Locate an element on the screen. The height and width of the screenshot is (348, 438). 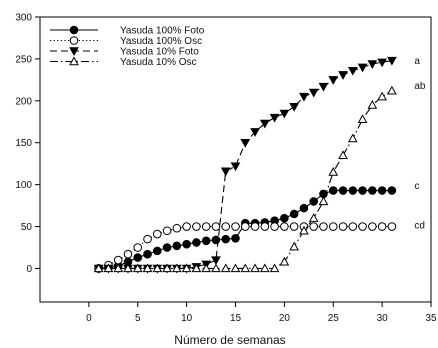
group-letter: cd is located at coordinates (419, 225).